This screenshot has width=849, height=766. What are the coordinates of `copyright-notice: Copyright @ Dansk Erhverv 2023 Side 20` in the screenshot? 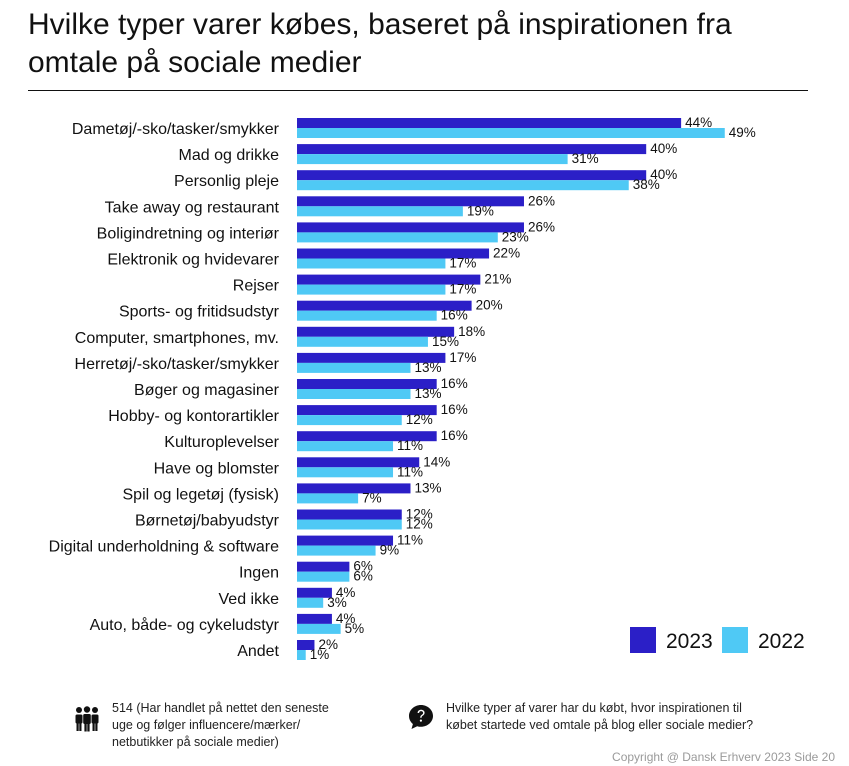 It's located at (723, 757).